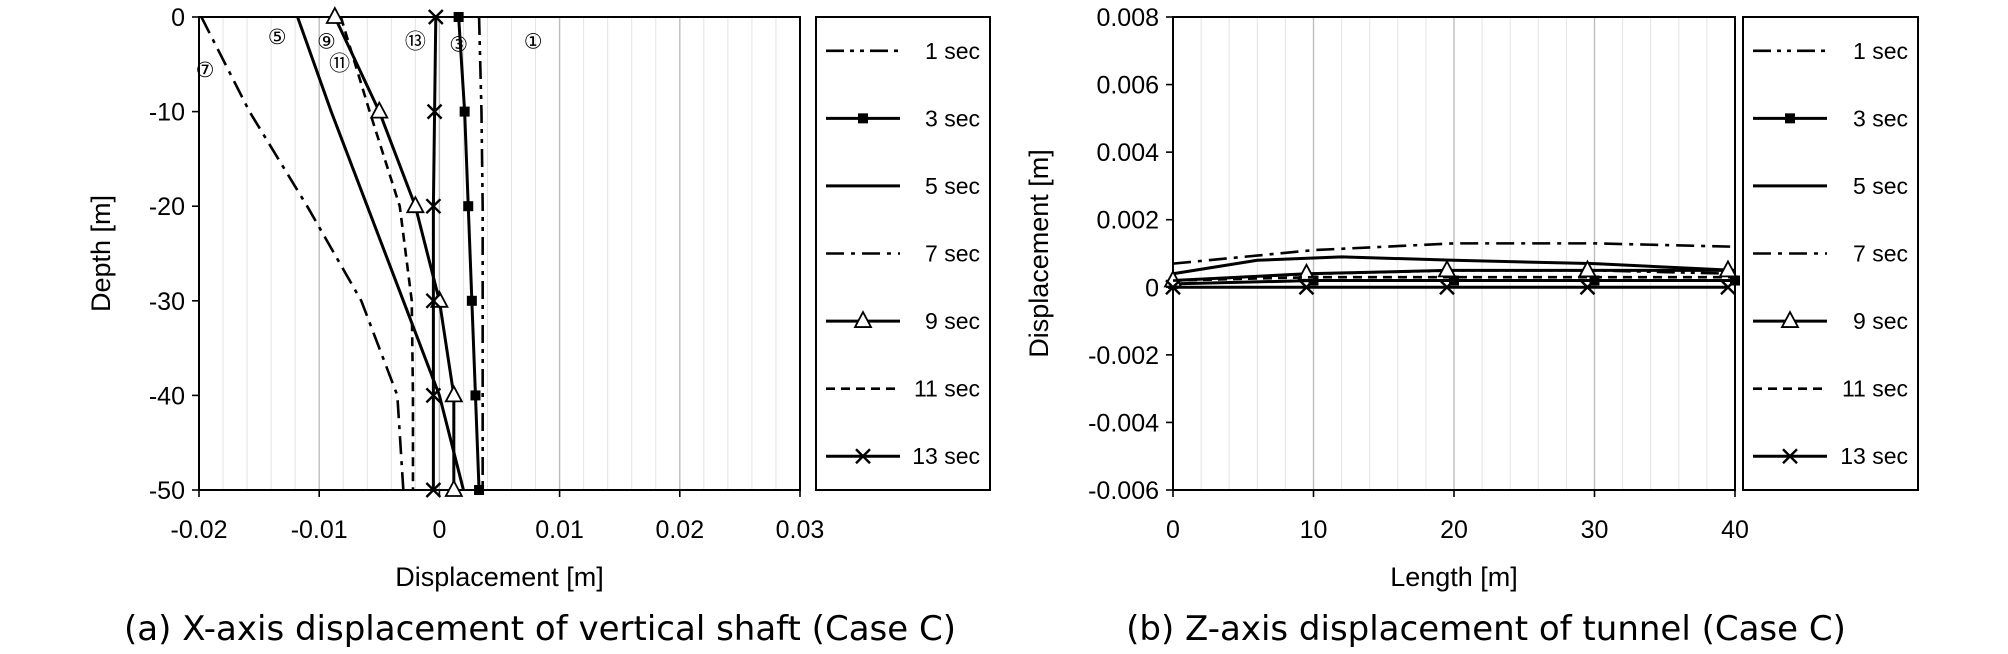  Describe the element at coordinates (1039, 253) in the screenshot. I see `y-axis-label: Displacement [m]` at that location.